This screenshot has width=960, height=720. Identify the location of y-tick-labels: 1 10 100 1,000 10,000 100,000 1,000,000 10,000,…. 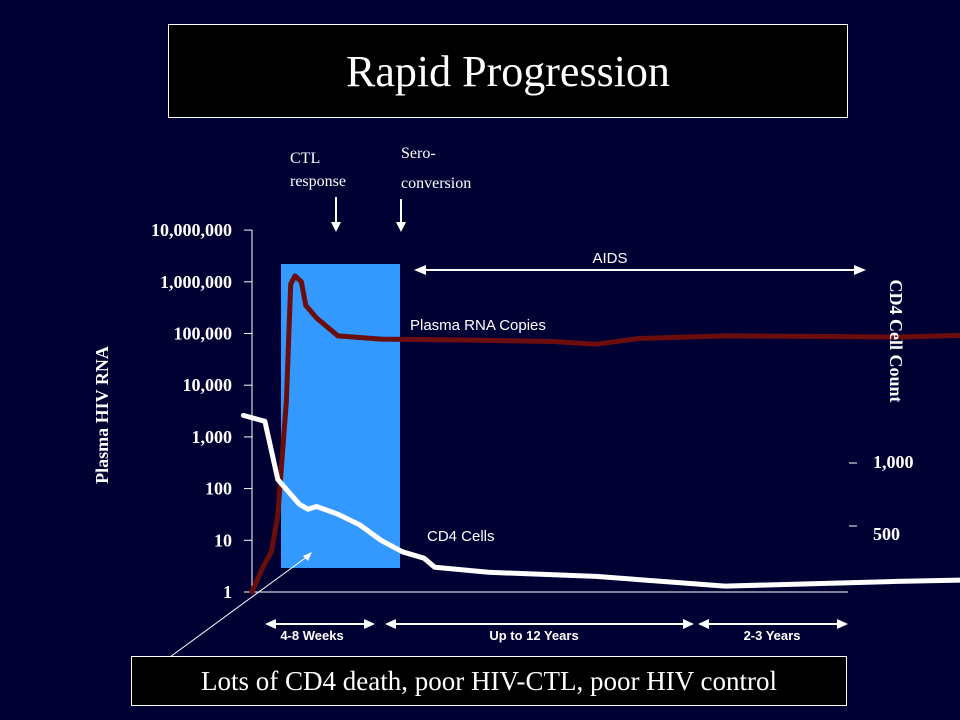
(191, 411).